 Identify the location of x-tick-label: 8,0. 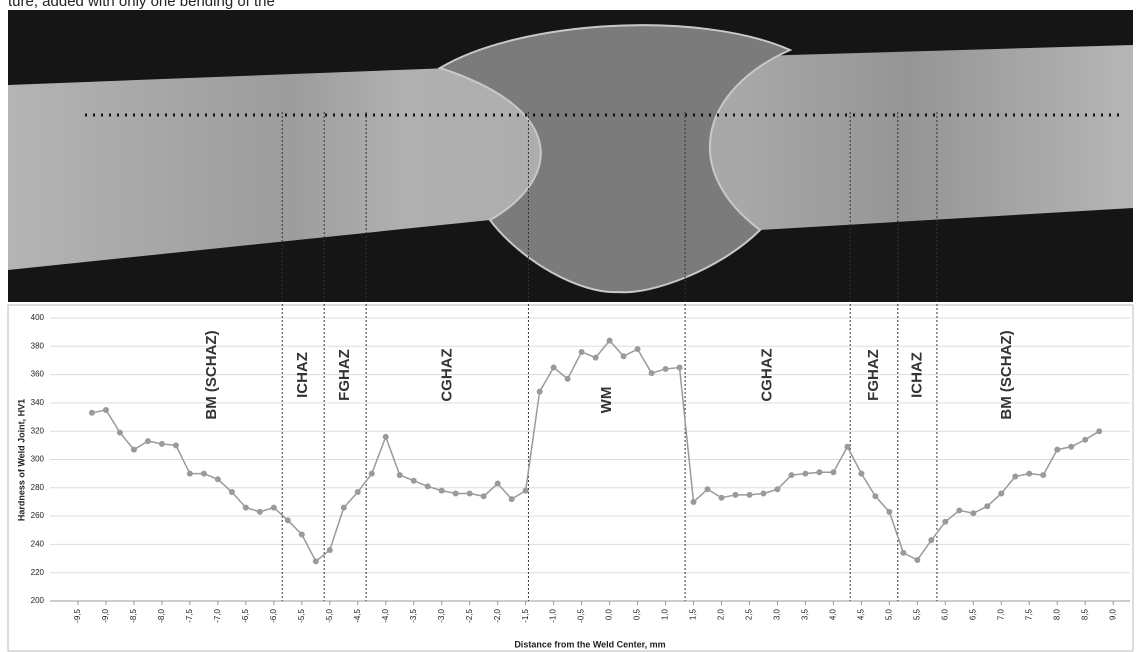
(1056, 614).